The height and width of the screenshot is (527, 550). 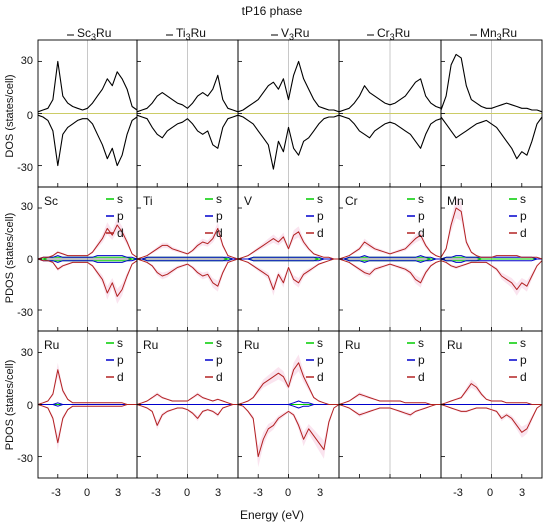 I want to click on column-title-3: V3Ru, so click(x=290, y=34).